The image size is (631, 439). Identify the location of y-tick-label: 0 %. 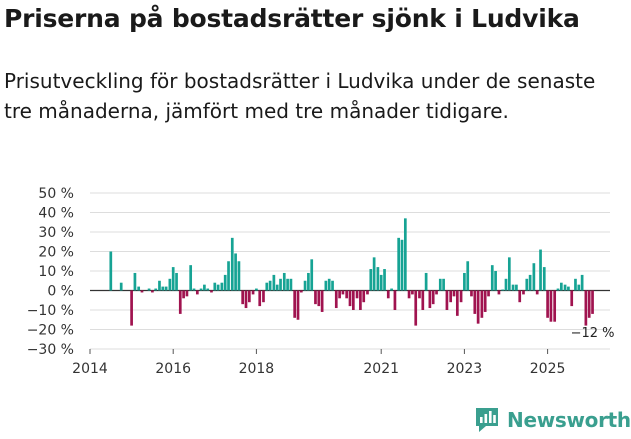
(60, 292).